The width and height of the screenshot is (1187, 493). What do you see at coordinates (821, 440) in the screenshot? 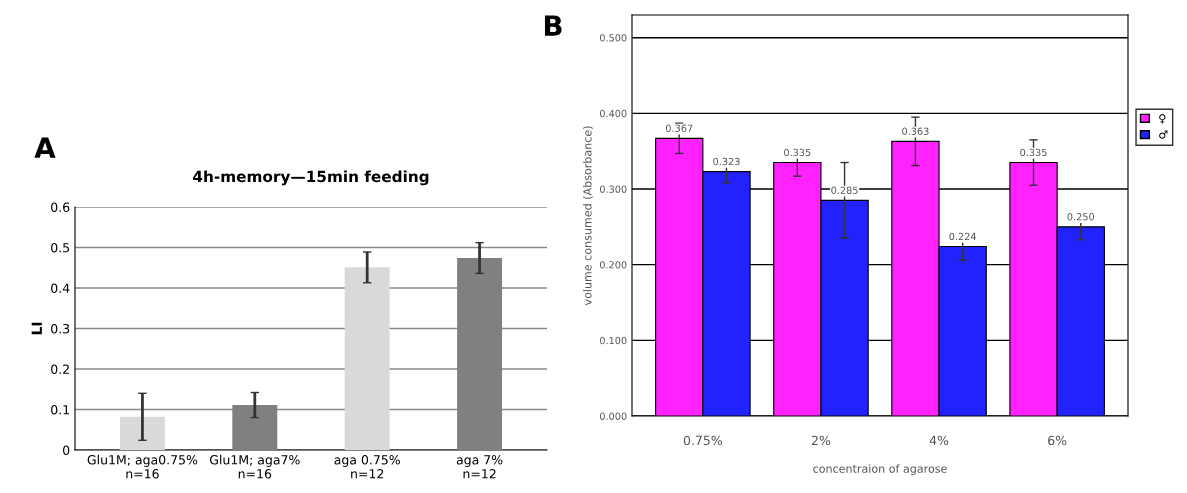
I see `x-tick-label: 2%` at bounding box center [821, 440].